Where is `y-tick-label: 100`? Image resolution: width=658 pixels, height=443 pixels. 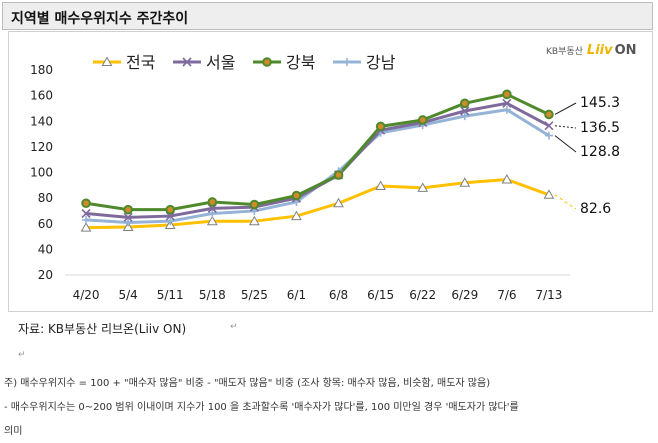 y-tick-label: 100 is located at coordinates (41, 173).